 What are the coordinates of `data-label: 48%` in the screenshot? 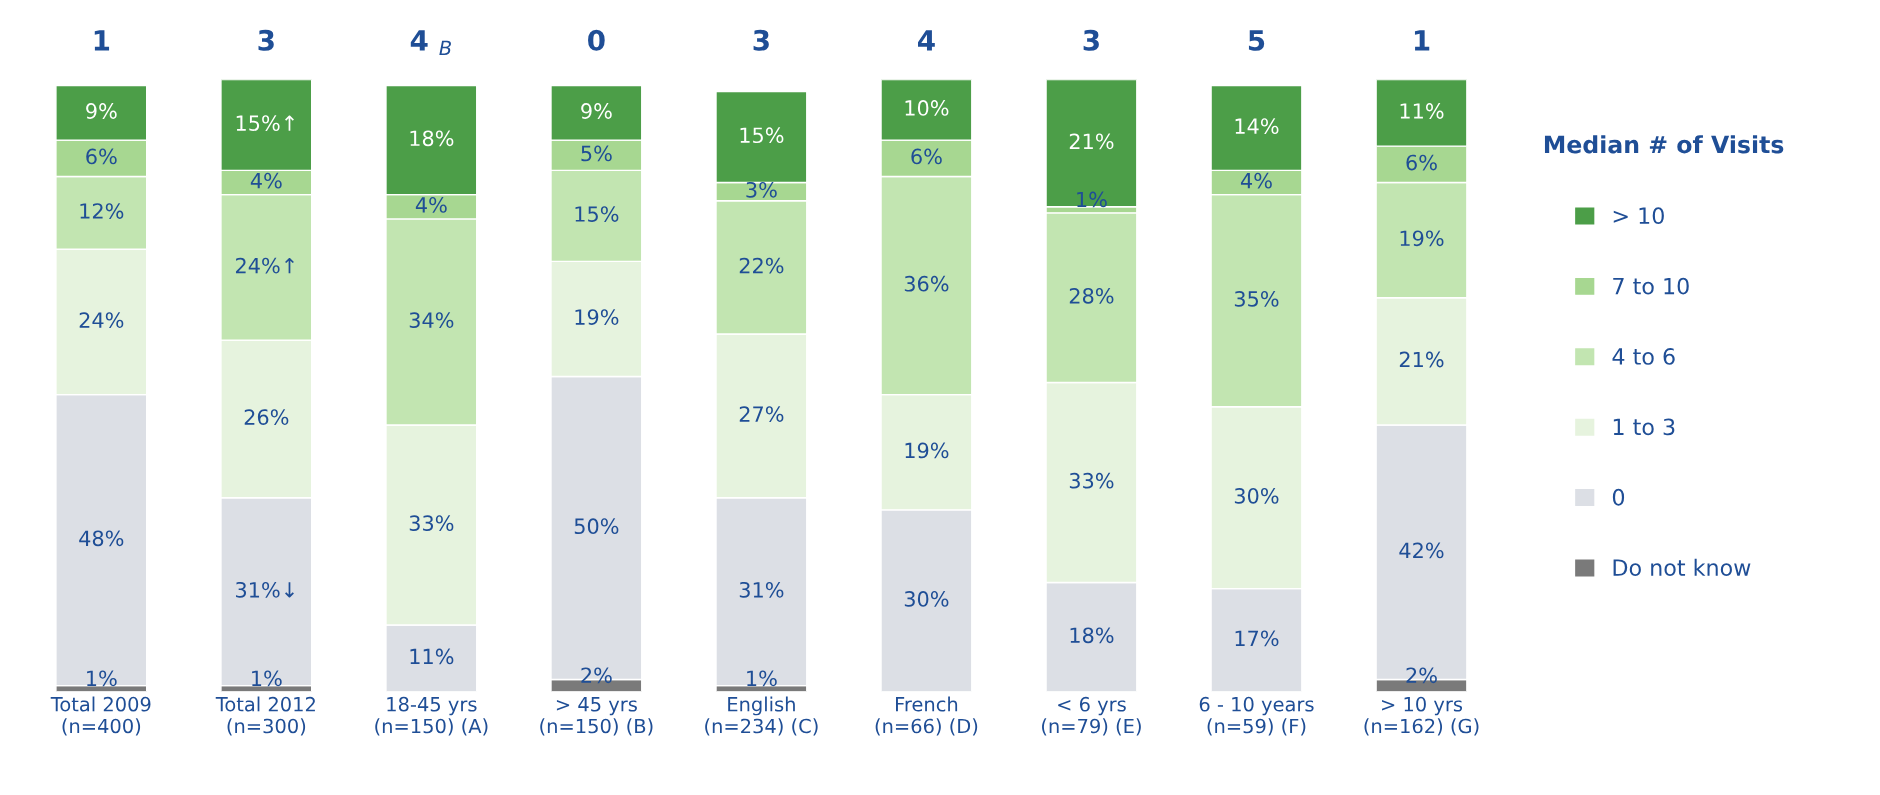 It's located at (101, 538).